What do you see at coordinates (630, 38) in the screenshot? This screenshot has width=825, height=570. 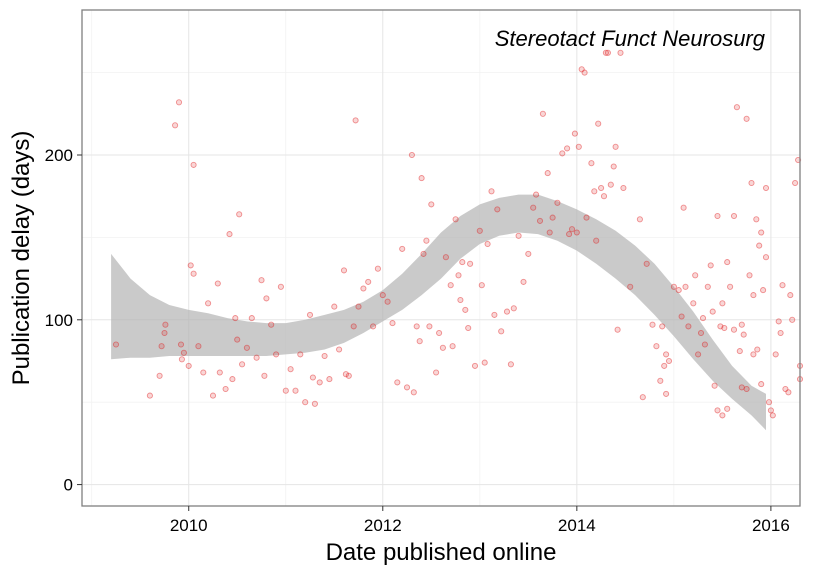 I see `journal-annotation: Stereotact Funct Neurosurg` at bounding box center [630, 38].